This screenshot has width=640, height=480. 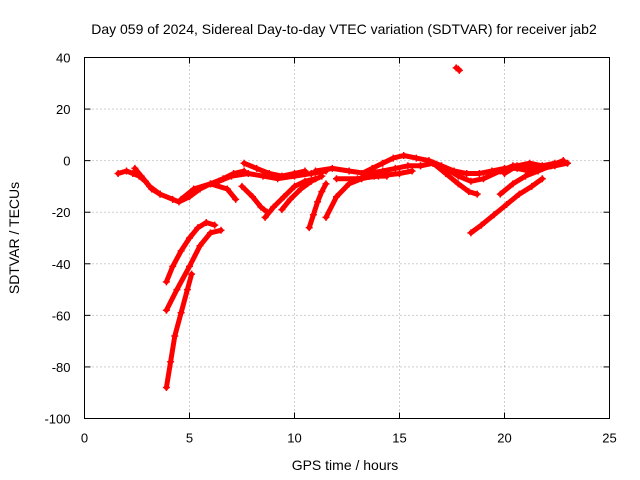 I want to click on series-outlier, so click(x=457, y=69).